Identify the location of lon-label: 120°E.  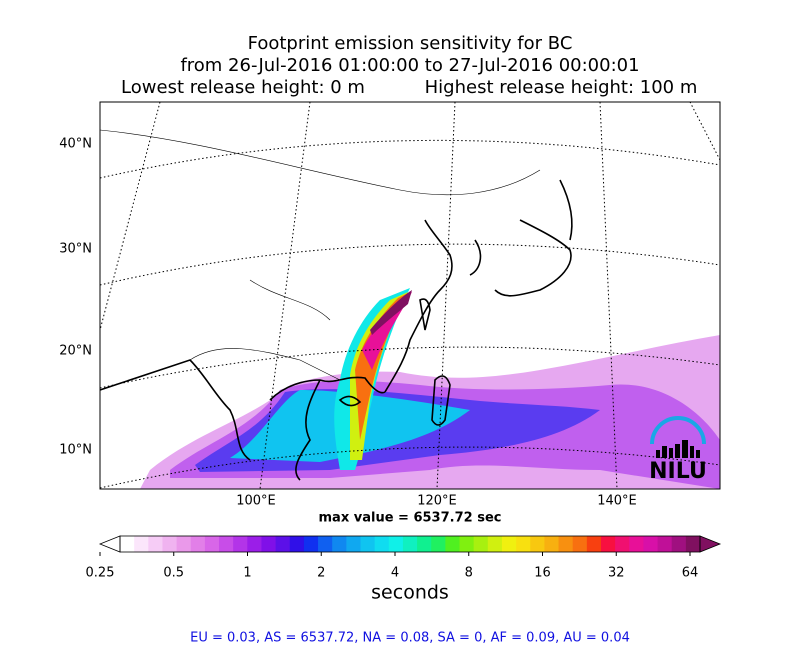
(437, 501).